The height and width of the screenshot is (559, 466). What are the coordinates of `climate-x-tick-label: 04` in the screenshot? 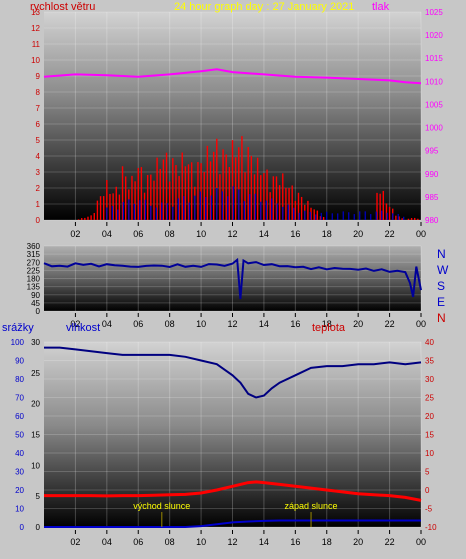 It's located at (107, 542).